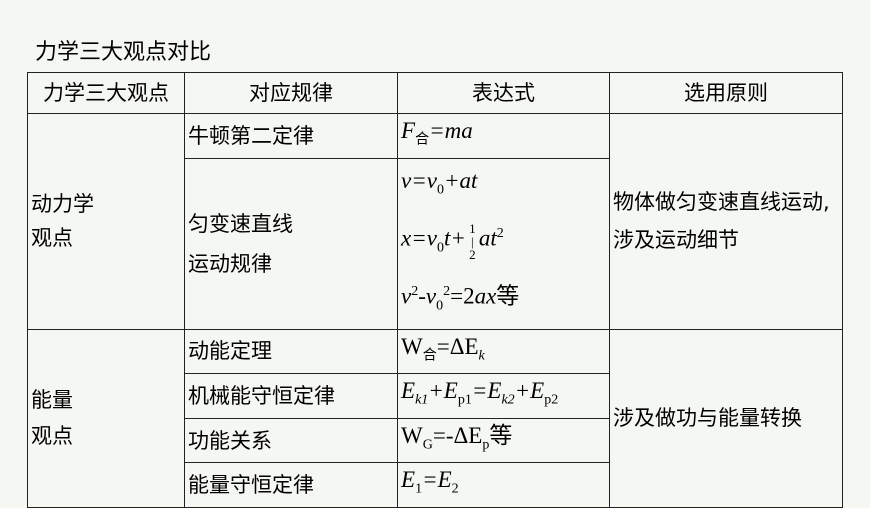  Describe the element at coordinates (460, 180) in the screenshot. I see `formula-part: +at` at that location.